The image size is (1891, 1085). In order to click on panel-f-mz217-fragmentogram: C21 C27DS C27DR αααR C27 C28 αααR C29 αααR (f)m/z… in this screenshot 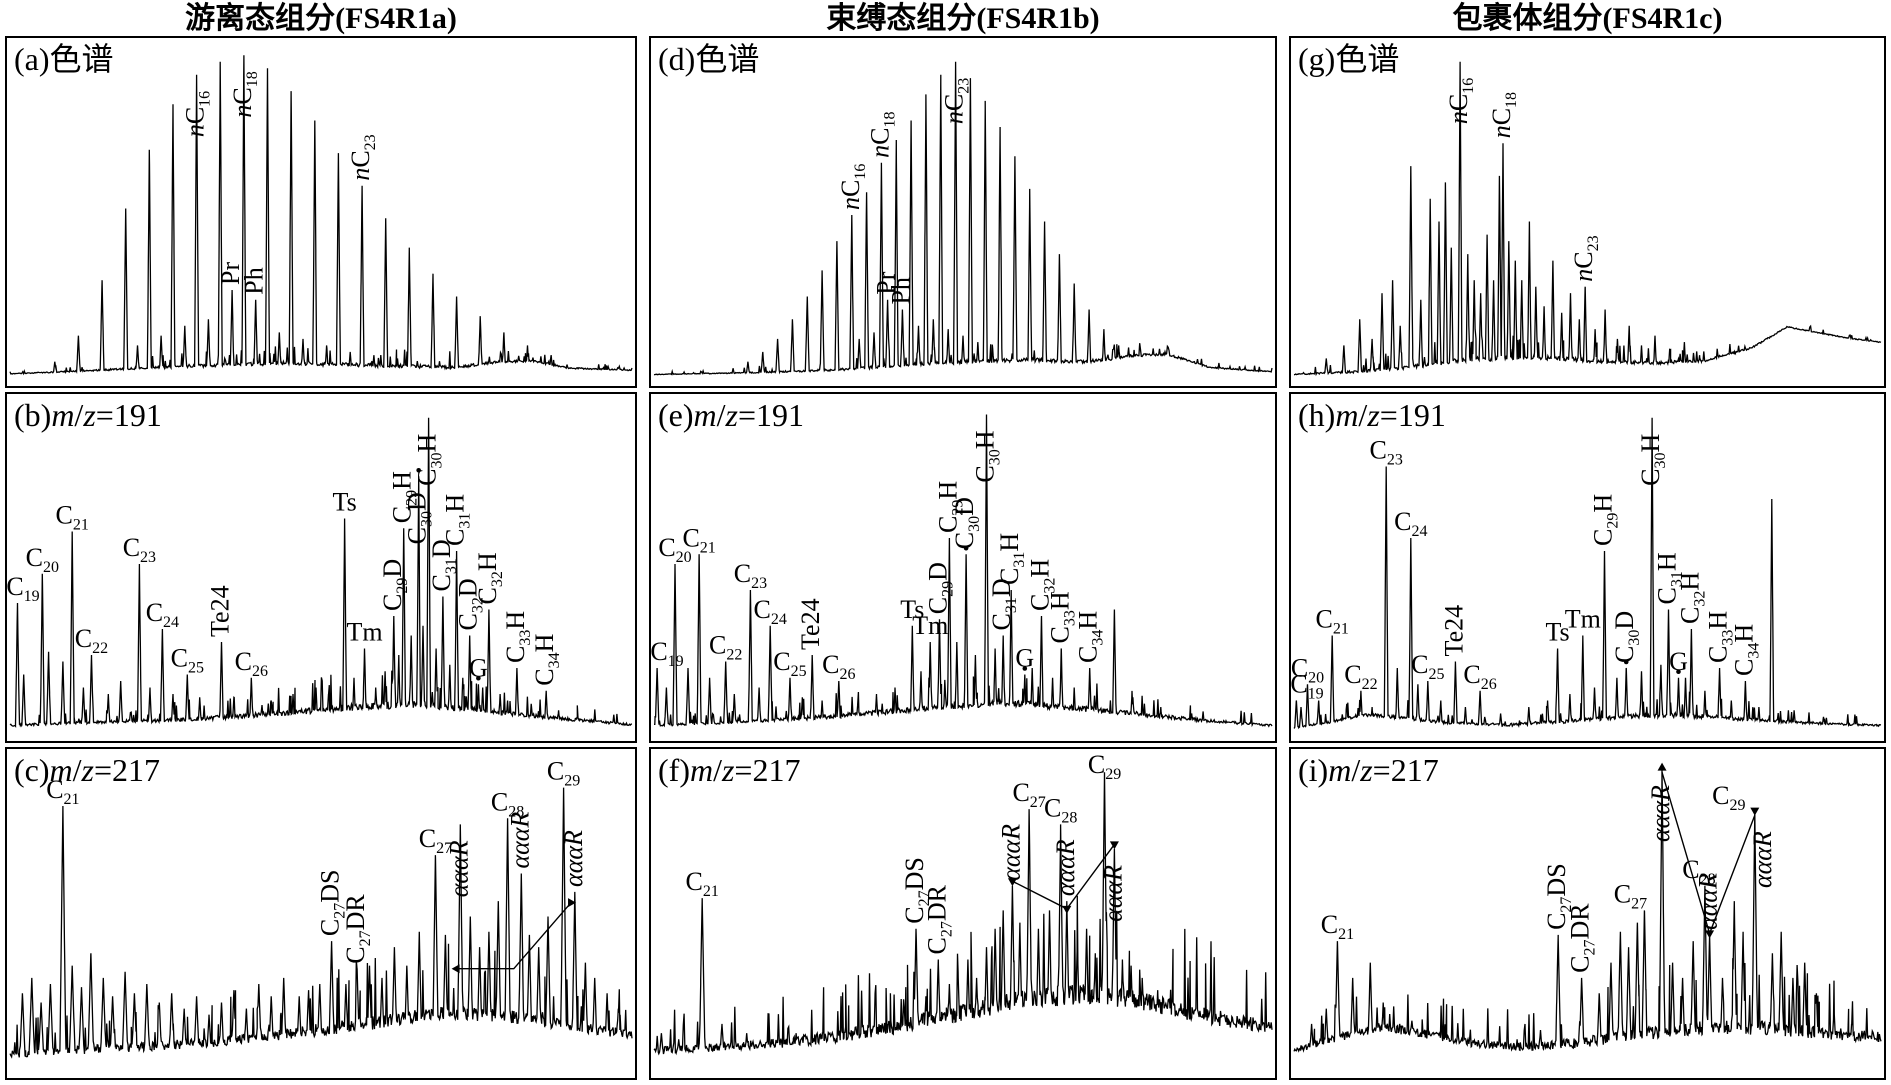, I will do `click(963, 913)`.